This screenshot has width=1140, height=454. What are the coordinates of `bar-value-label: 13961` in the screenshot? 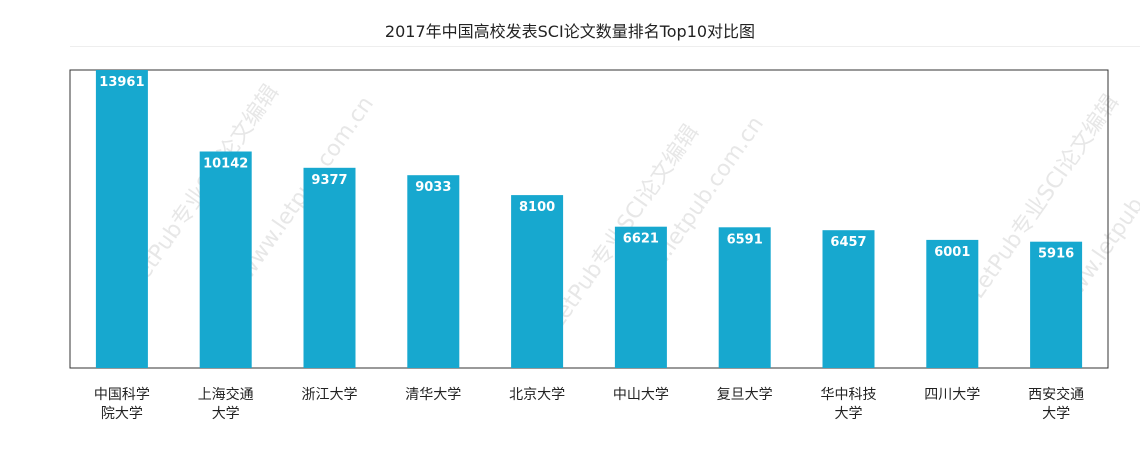 It's located at (121, 82).